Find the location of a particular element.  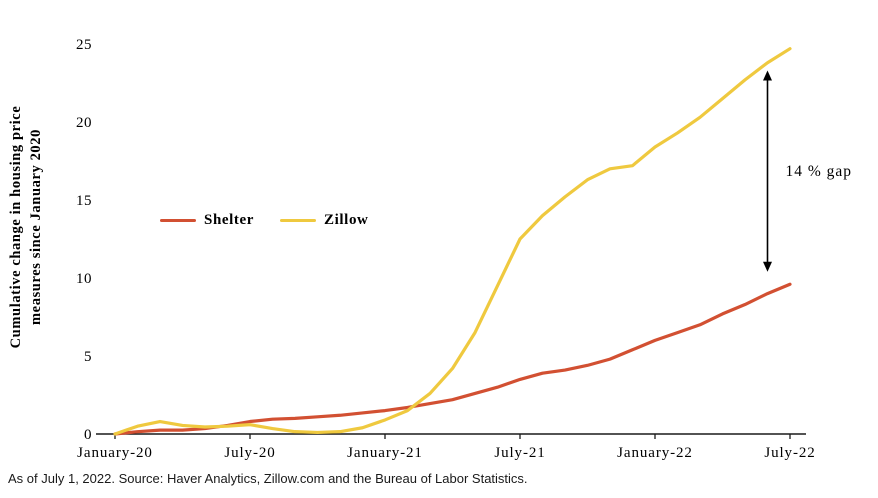

x-axis-tick-label: January-21 is located at coordinates (385, 453).